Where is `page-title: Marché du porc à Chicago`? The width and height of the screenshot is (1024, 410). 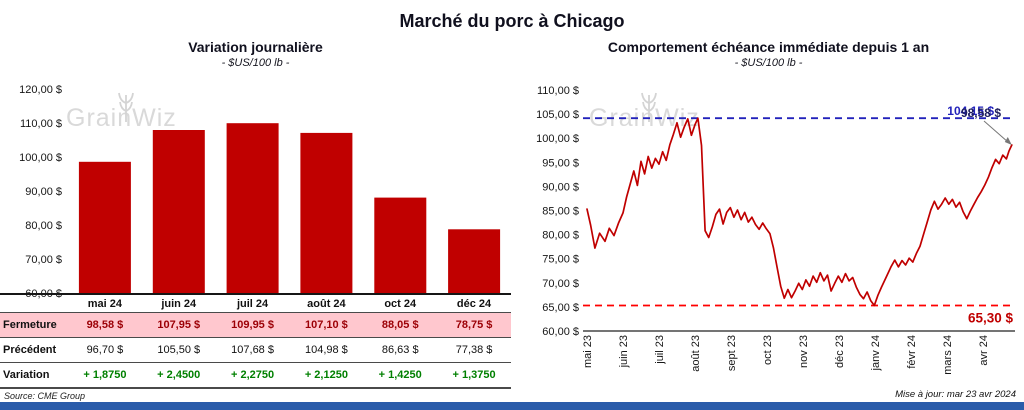 page-title: Marché du porc à Chicago is located at coordinates (512, 21).